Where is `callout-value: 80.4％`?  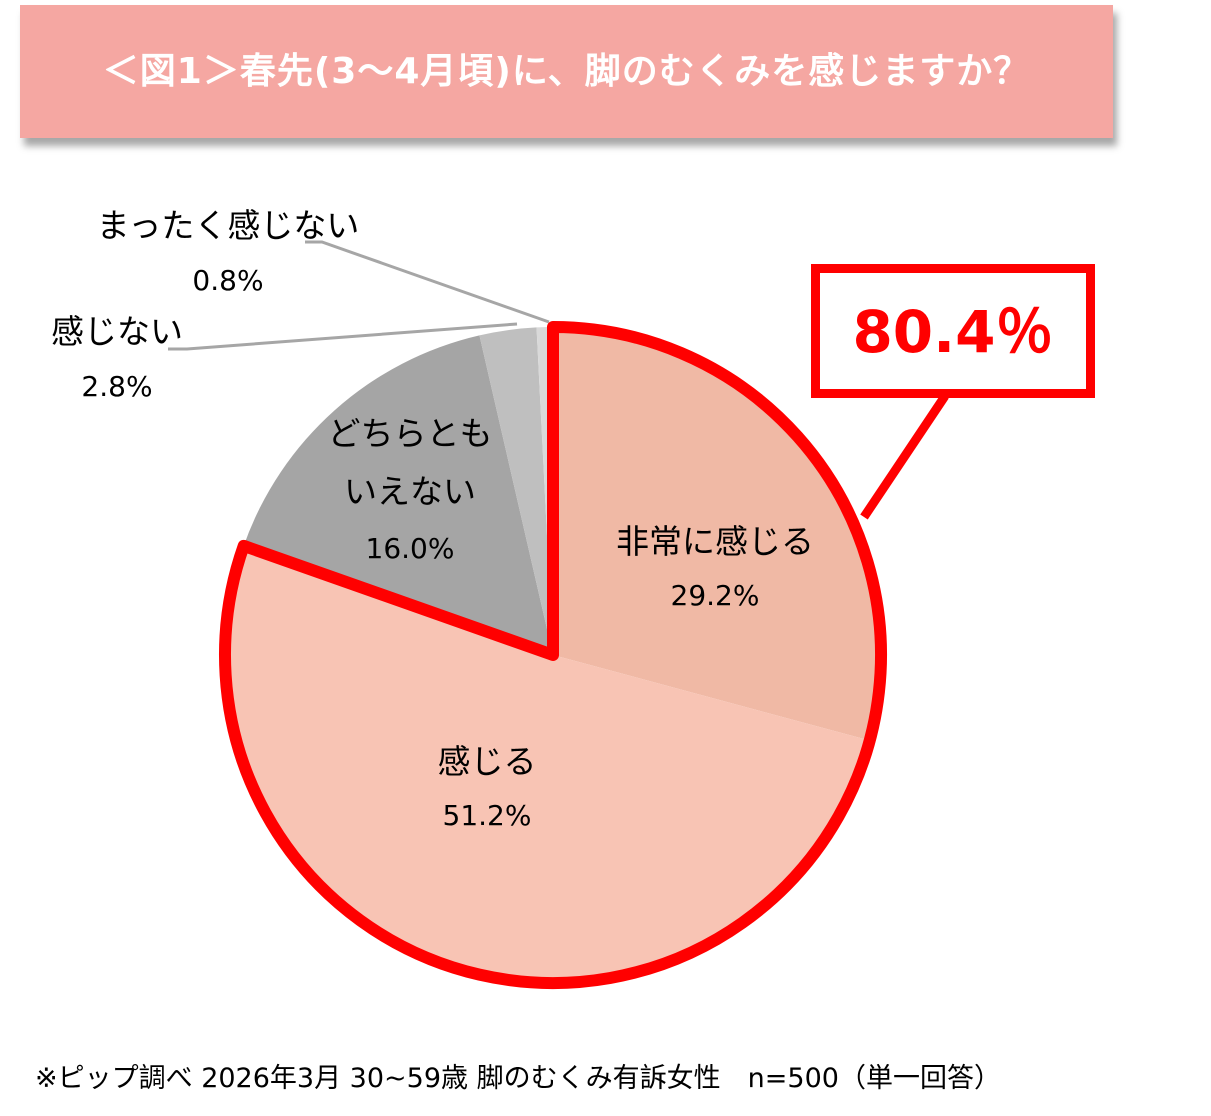 callout-value: 80.4％ is located at coordinates (953, 332).